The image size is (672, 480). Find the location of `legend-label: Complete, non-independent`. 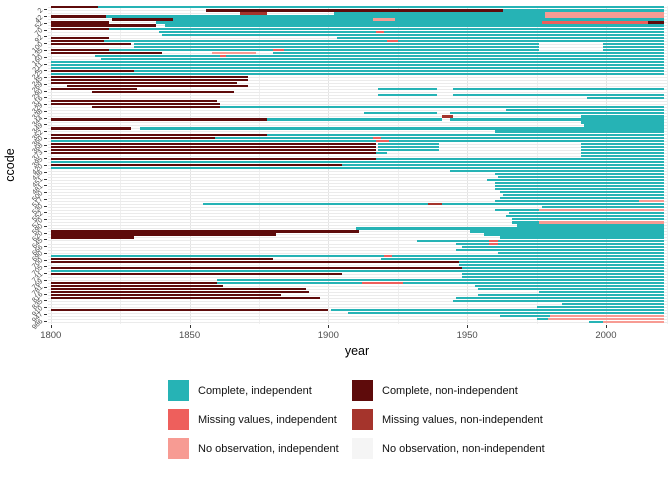

legend-label: Complete, non-independent is located at coordinates (450, 390).